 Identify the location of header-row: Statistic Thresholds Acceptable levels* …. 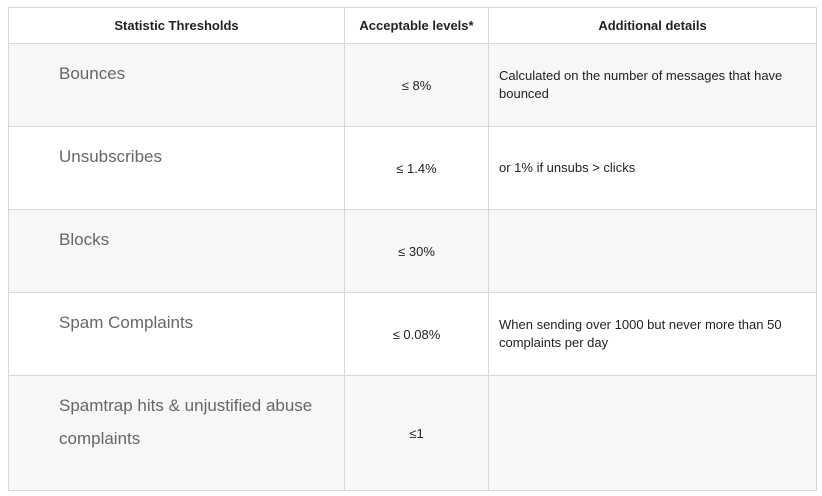
(412, 25).